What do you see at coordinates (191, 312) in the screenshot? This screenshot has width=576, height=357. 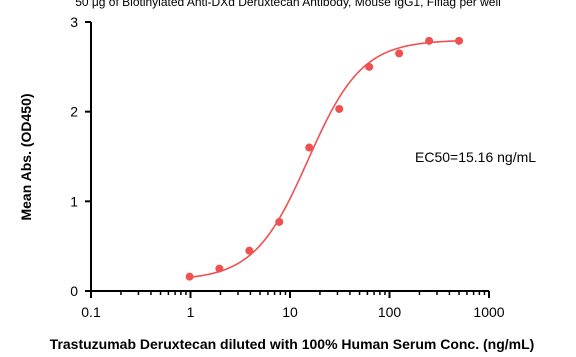 I see `x-tick-label: 1` at bounding box center [191, 312].